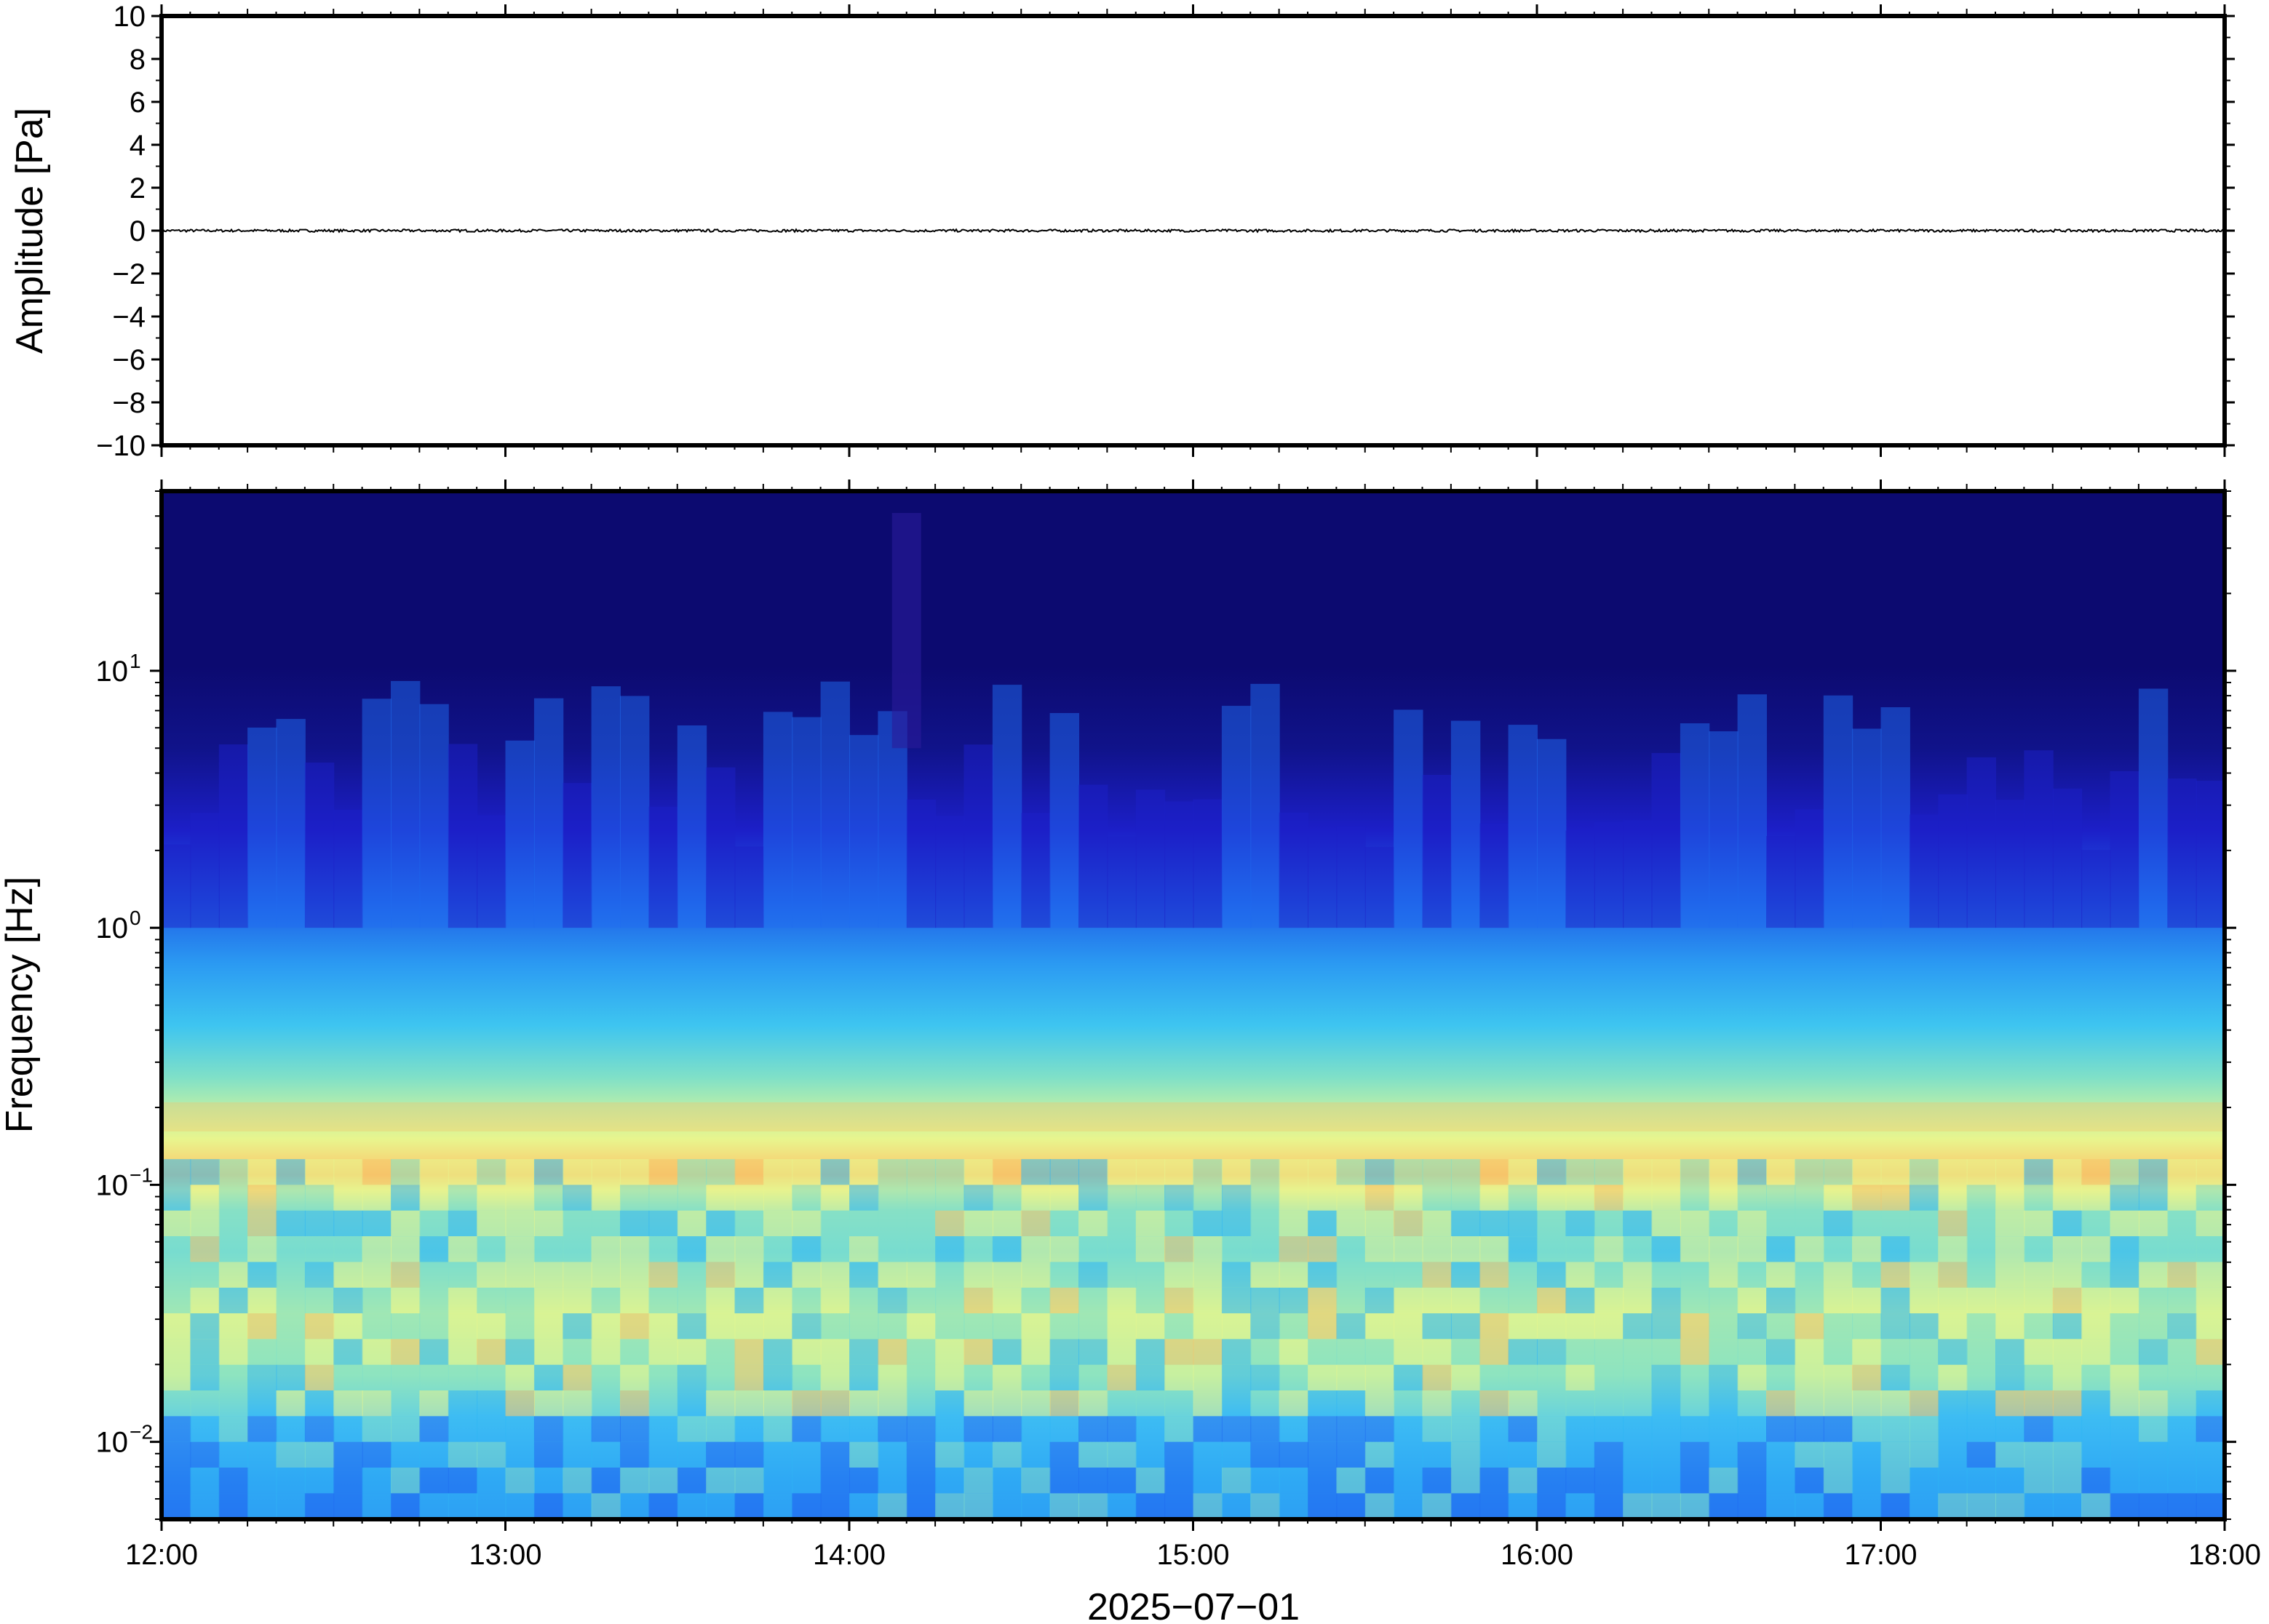 Image resolution: width=2269 pixels, height=1624 pixels. What do you see at coordinates (138, 231) in the screenshot?
I see `y-tick-label: 0` at bounding box center [138, 231].